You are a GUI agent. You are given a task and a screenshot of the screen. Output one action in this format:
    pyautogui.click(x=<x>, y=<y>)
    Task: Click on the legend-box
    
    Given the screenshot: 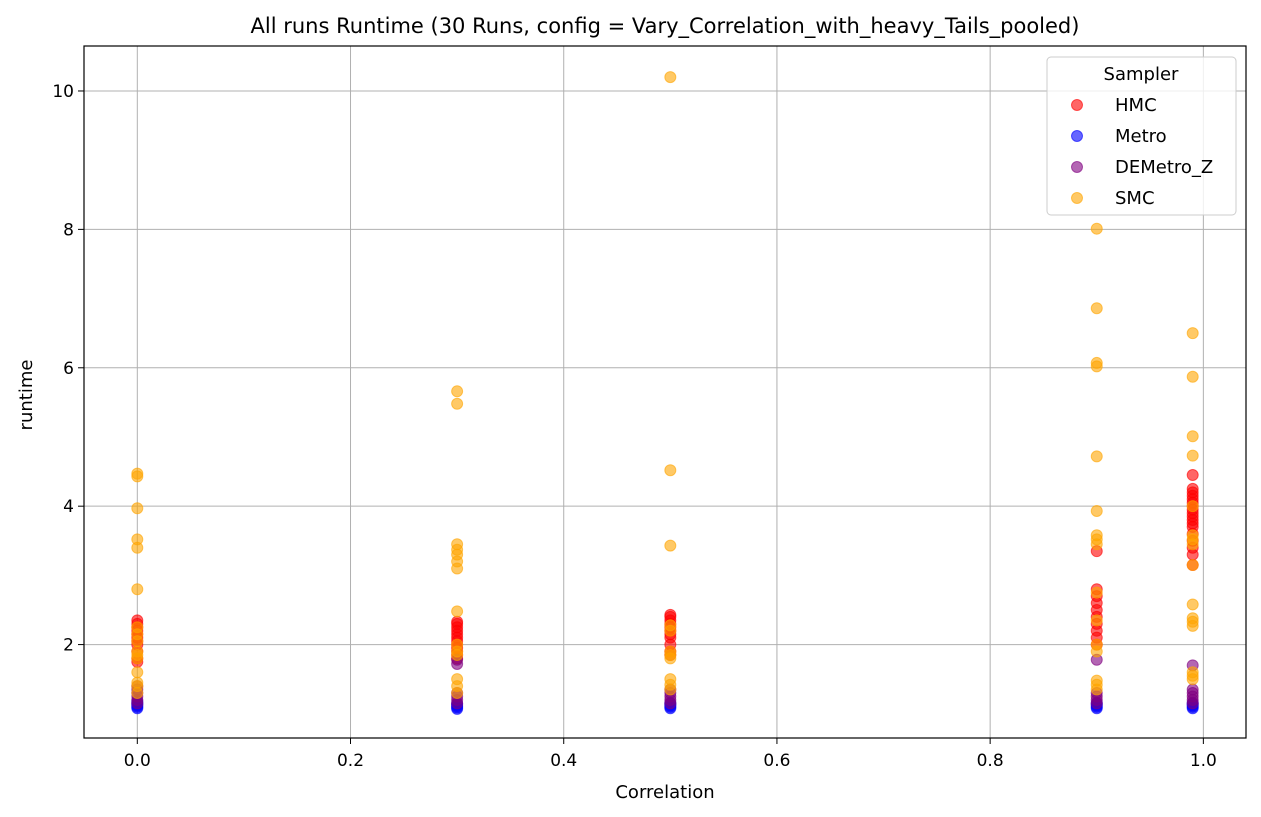 What is the action you would take?
    pyautogui.click(x=1141, y=136)
    